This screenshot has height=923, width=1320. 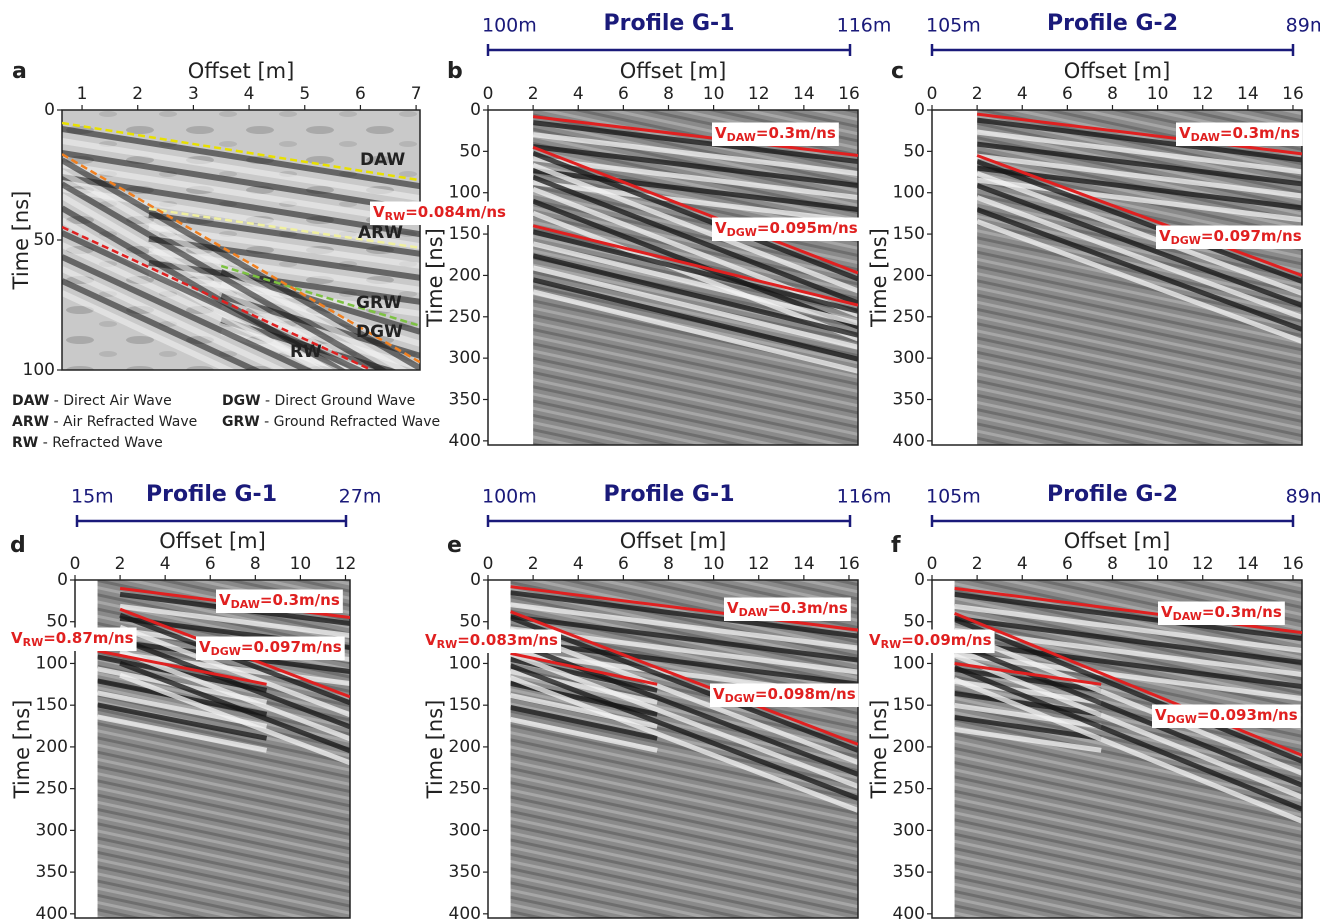 What do you see at coordinates (465, 358) in the screenshot?
I see `y-tick-label: 300` at bounding box center [465, 358].